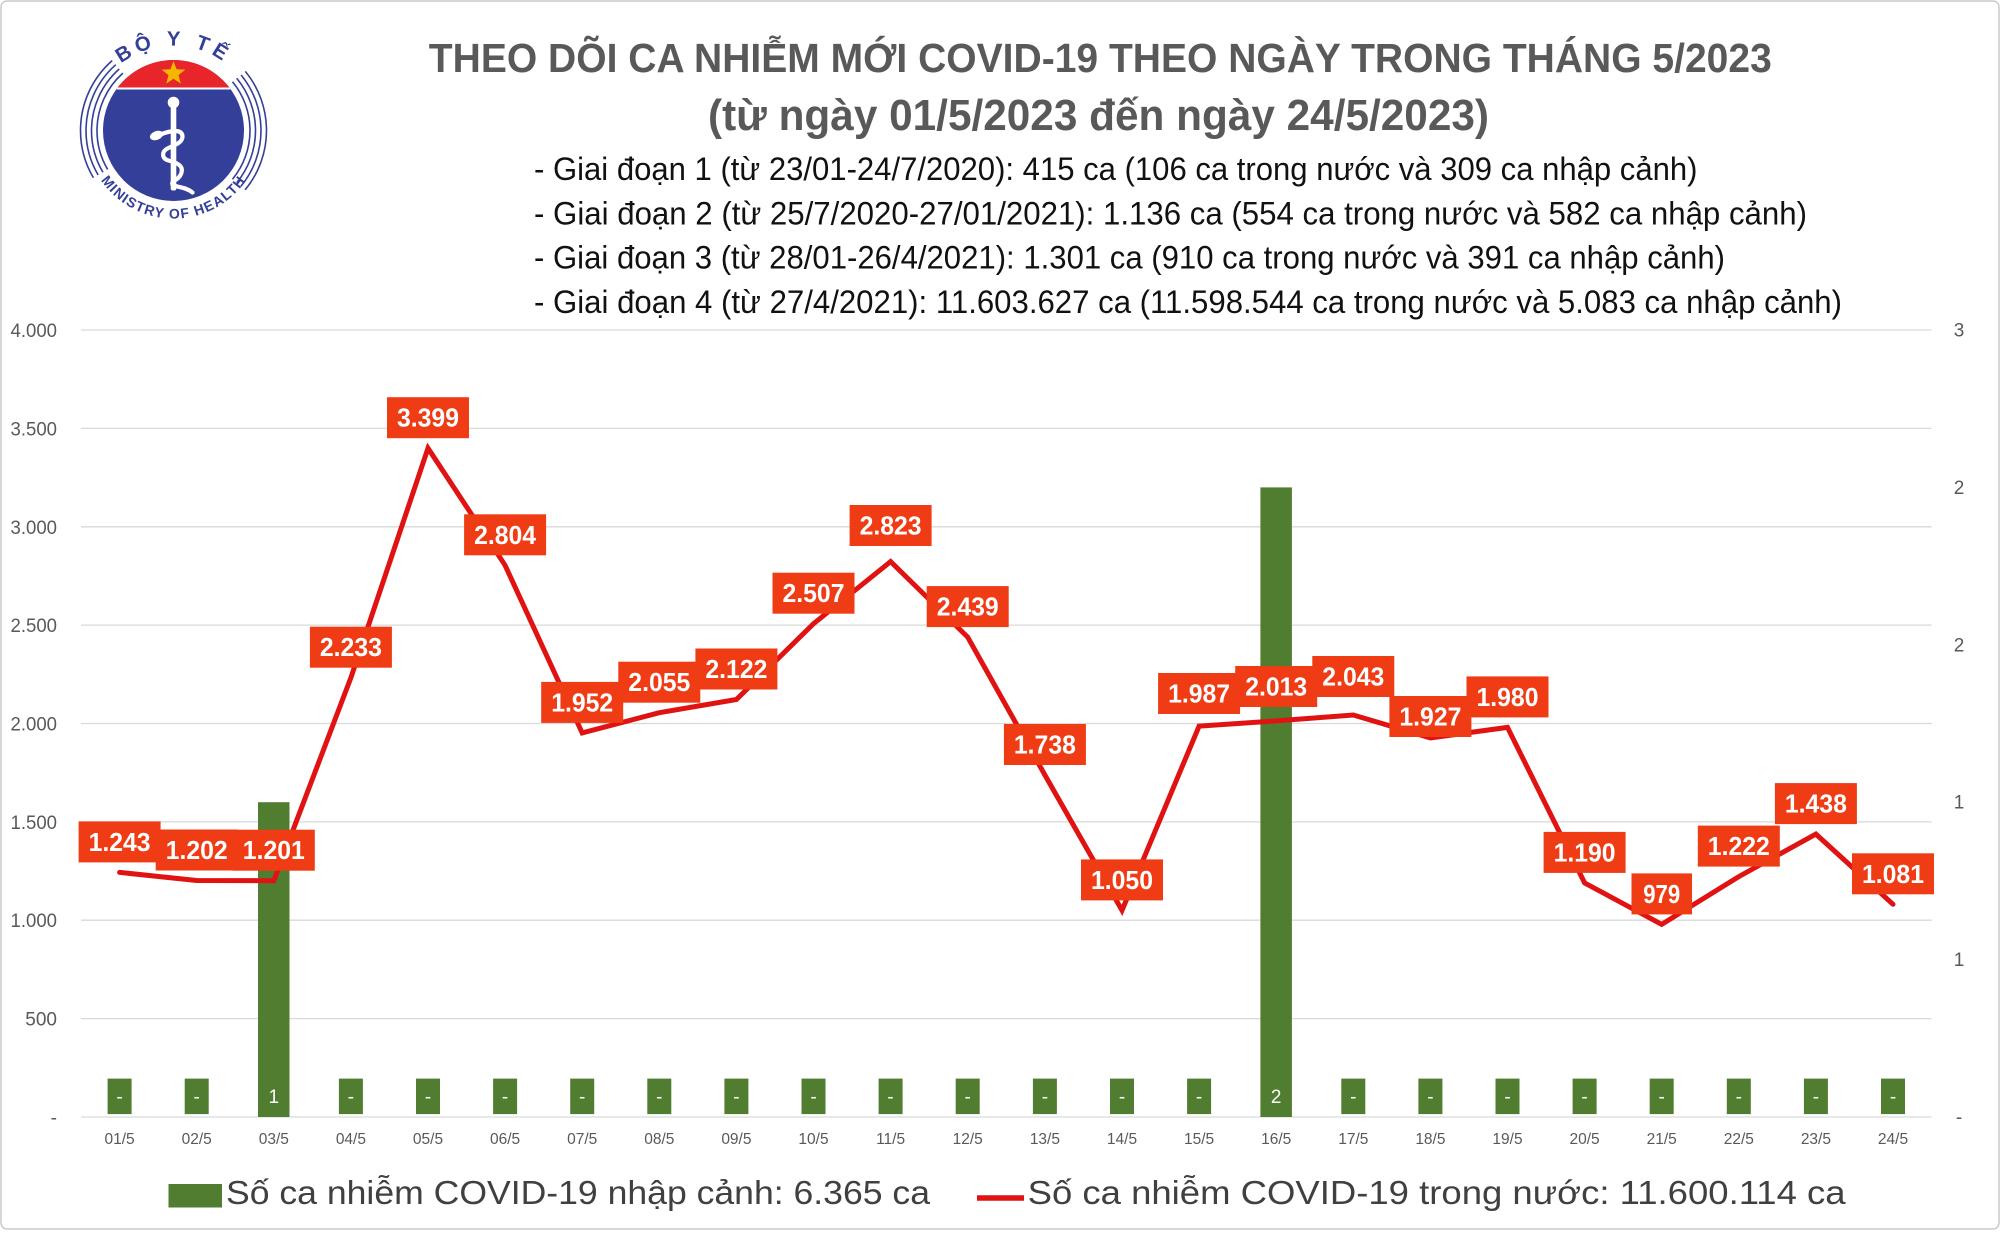 The height and width of the screenshot is (1235, 2000). I want to click on svg-text: 16/5, so click(1276, 1139).